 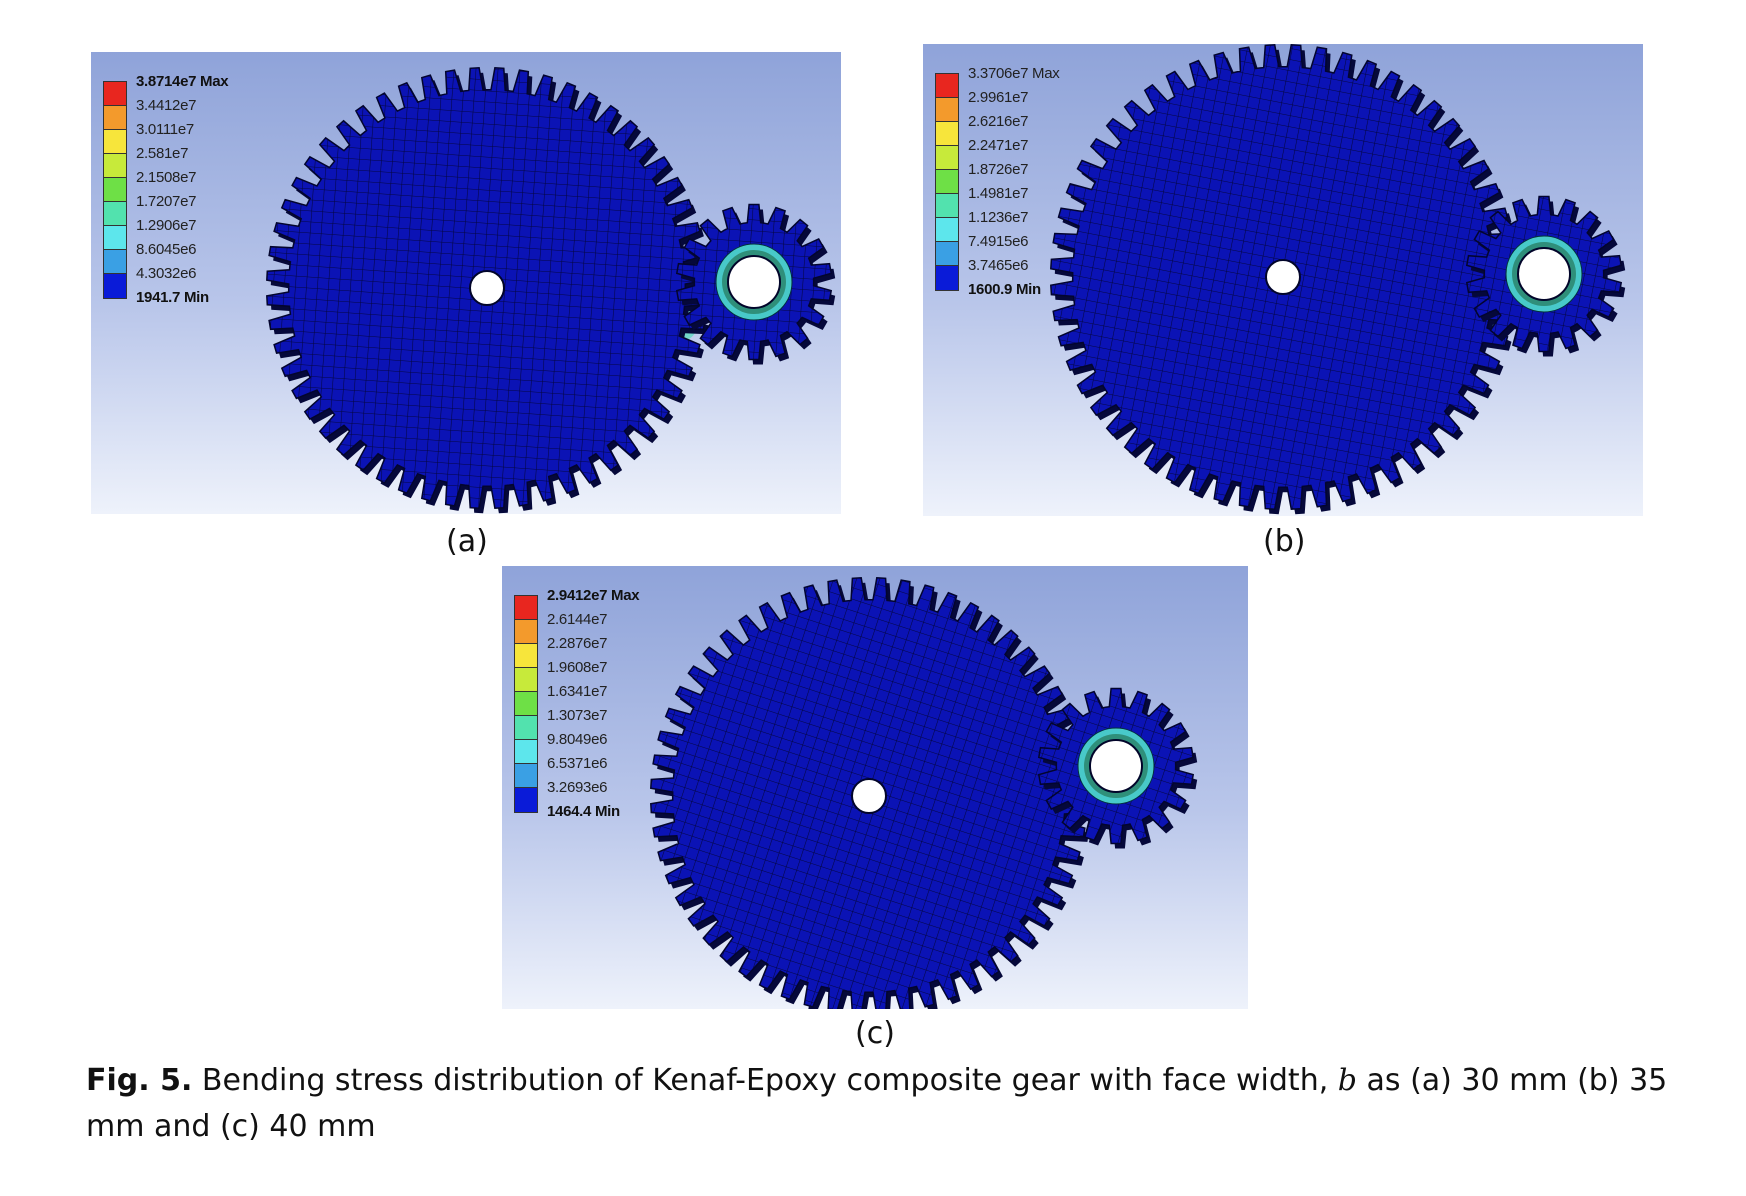 What do you see at coordinates (166, 201) in the screenshot?
I see `legend-label: 1.7207e7` at bounding box center [166, 201].